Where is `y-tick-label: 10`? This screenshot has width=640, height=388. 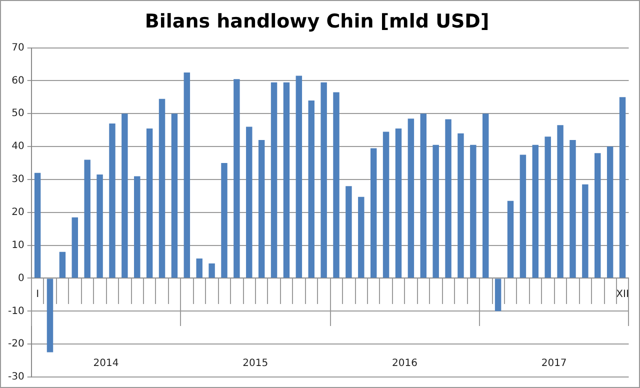 y-tick-label: 10 is located at coordinates (18, 245).